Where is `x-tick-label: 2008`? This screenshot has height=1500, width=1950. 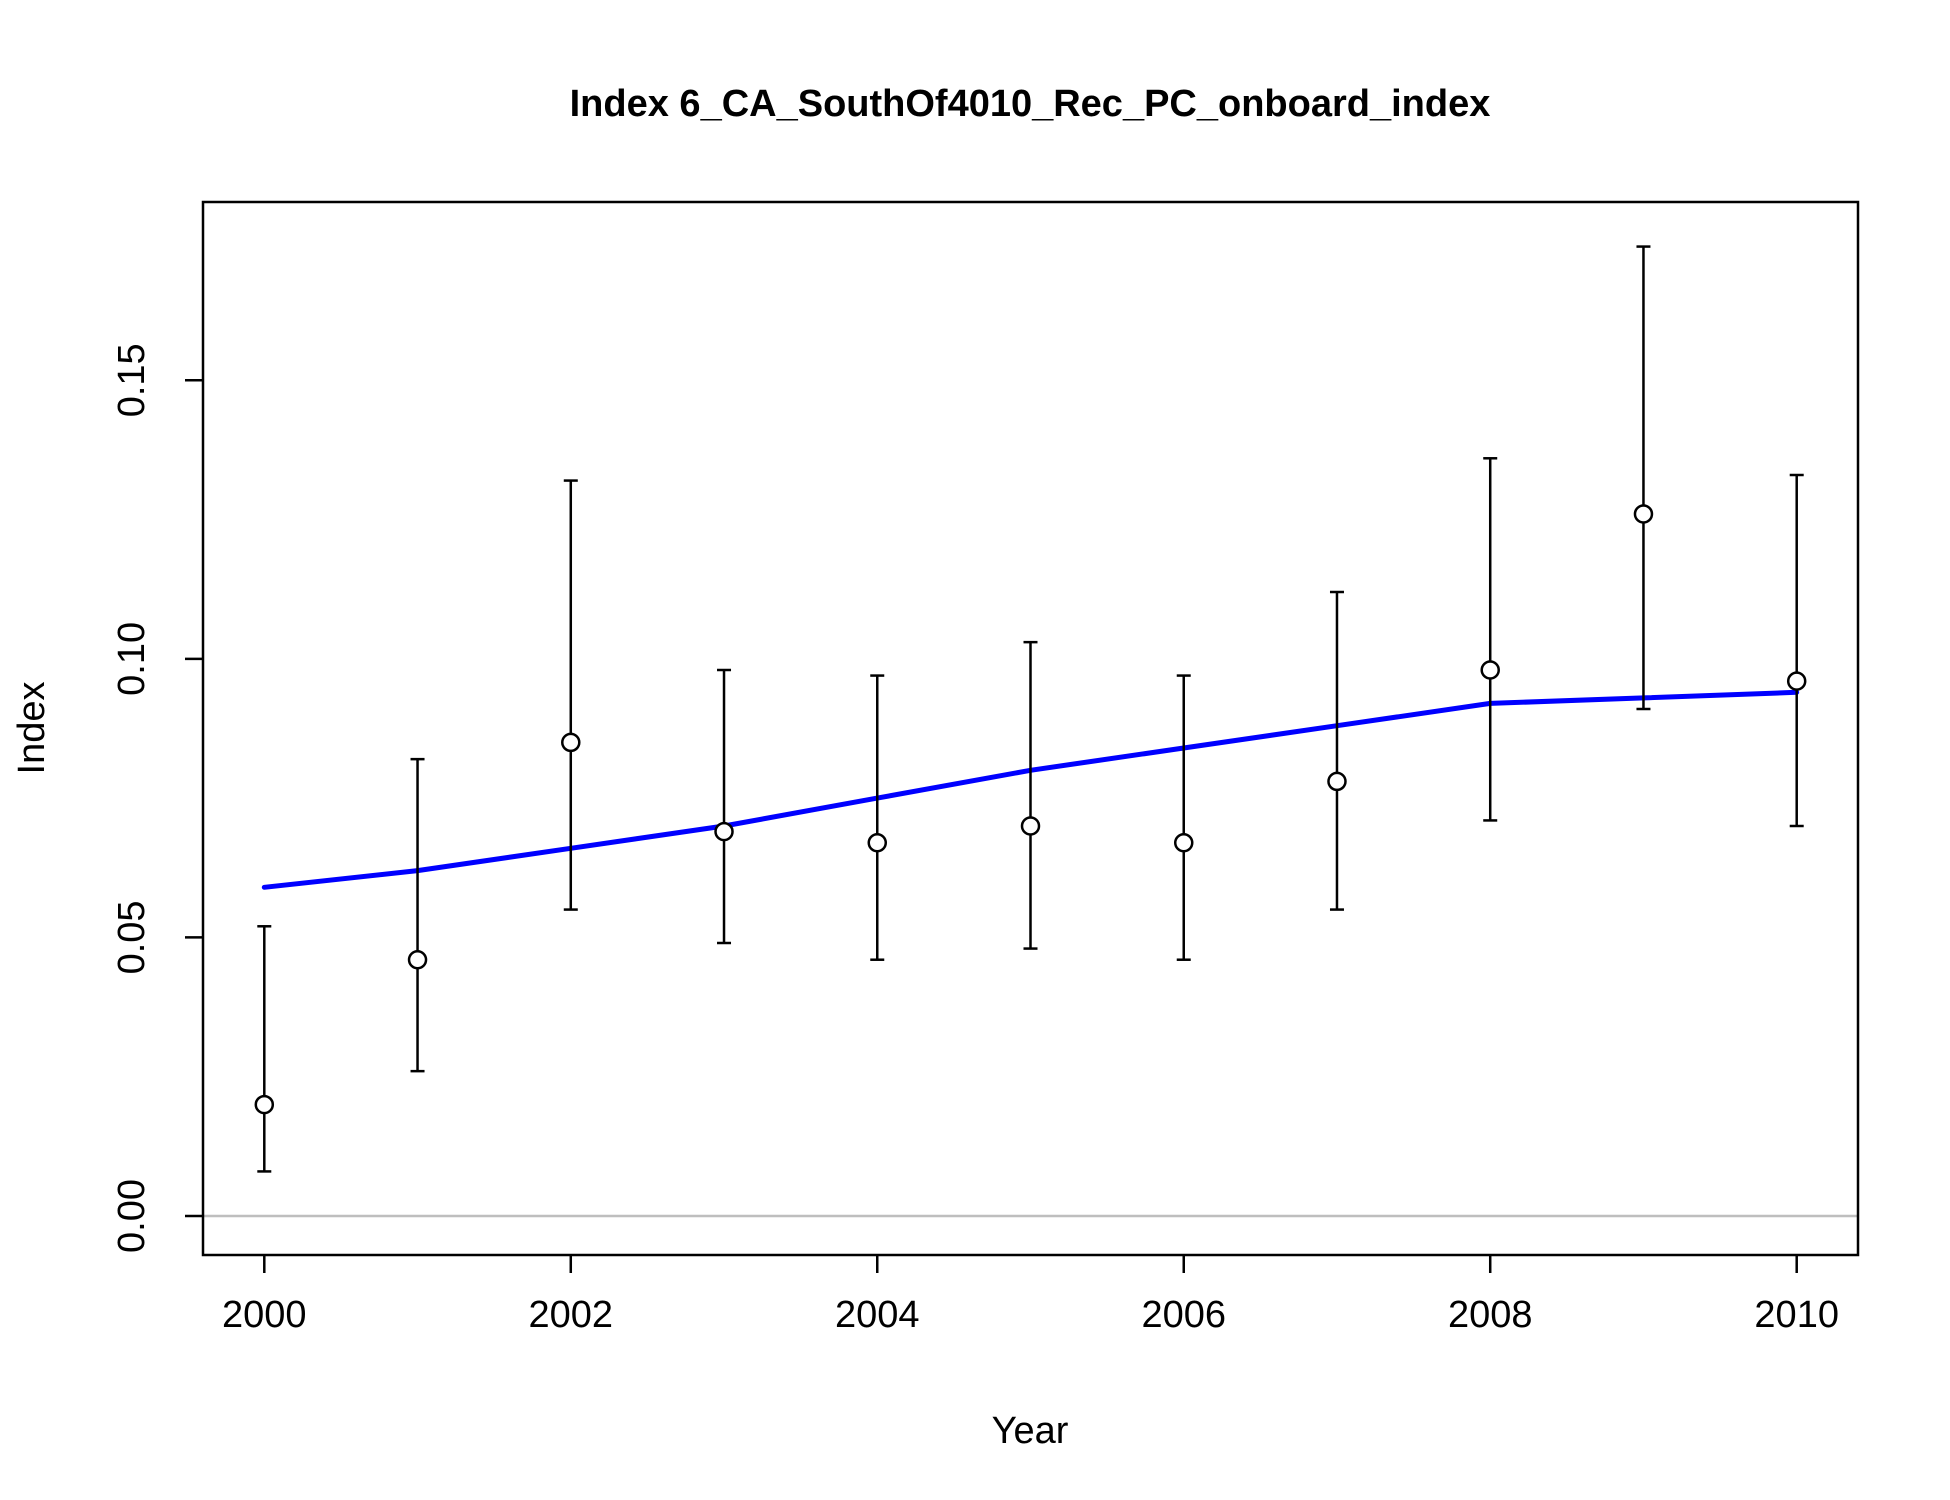
x-tick-label: 2008 is located at coordinates (1490, 1315).